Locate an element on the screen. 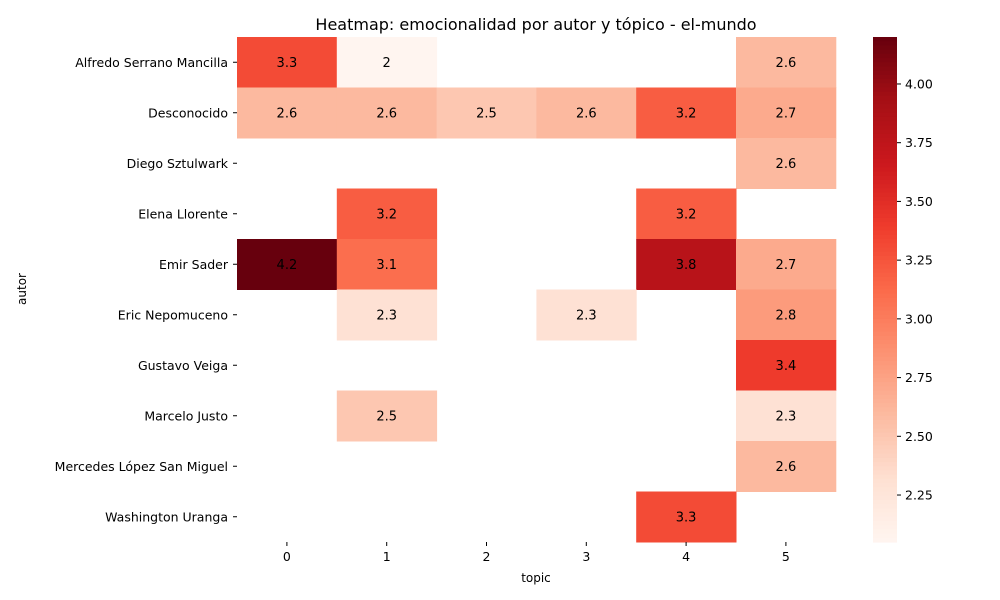 This screenshot has width=1000, height=600. colorbar-tick-label: 2.50 is located at coordinates (919, 436).